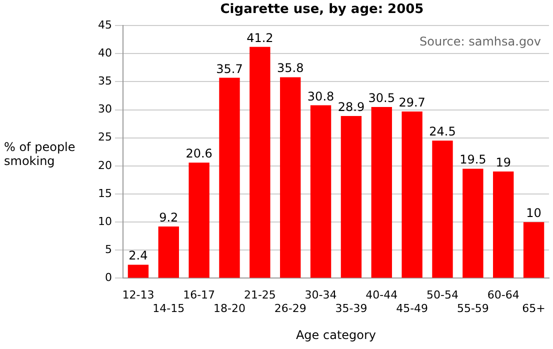  I want to click on data-label: 35.7, so click(229, 69).